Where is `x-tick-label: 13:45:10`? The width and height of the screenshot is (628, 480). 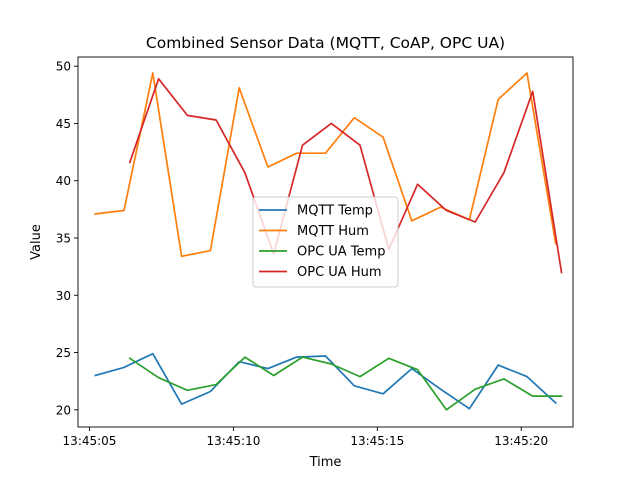 x-tick-label: 13:45:10 is located at coordinates (233, 441).